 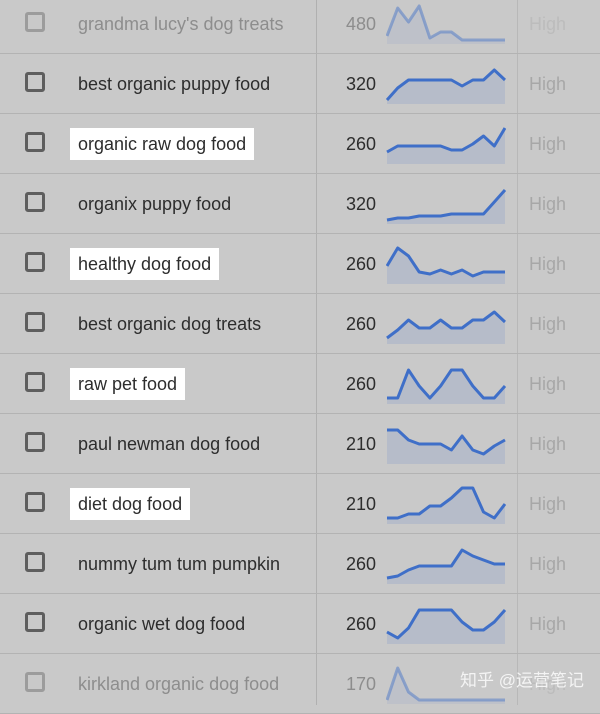 I want to click on table-row: raw pet food 260 High, so click(x=300, y=384).